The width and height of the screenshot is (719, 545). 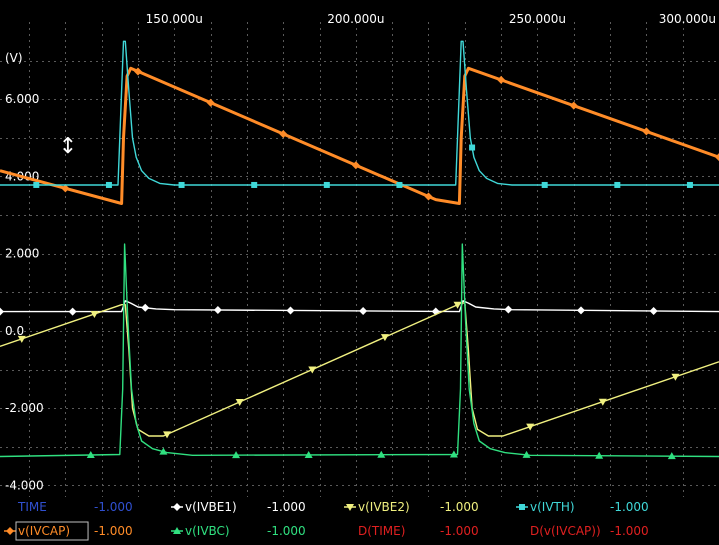 I want to click on legend-item: v(IVCAP) -1.000, so click(x=68, y=531).